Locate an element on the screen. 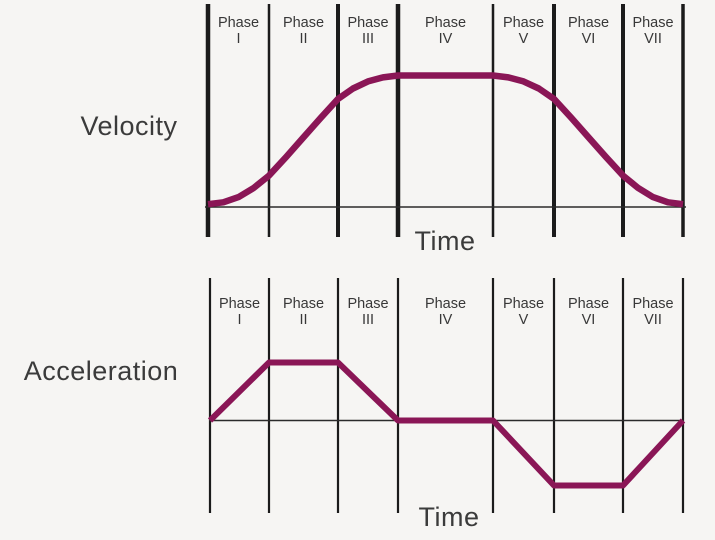 The width and height of the screenshot is (715, 540). phase-label-bottom-v: Phase V is located at coordinates (524, 312).